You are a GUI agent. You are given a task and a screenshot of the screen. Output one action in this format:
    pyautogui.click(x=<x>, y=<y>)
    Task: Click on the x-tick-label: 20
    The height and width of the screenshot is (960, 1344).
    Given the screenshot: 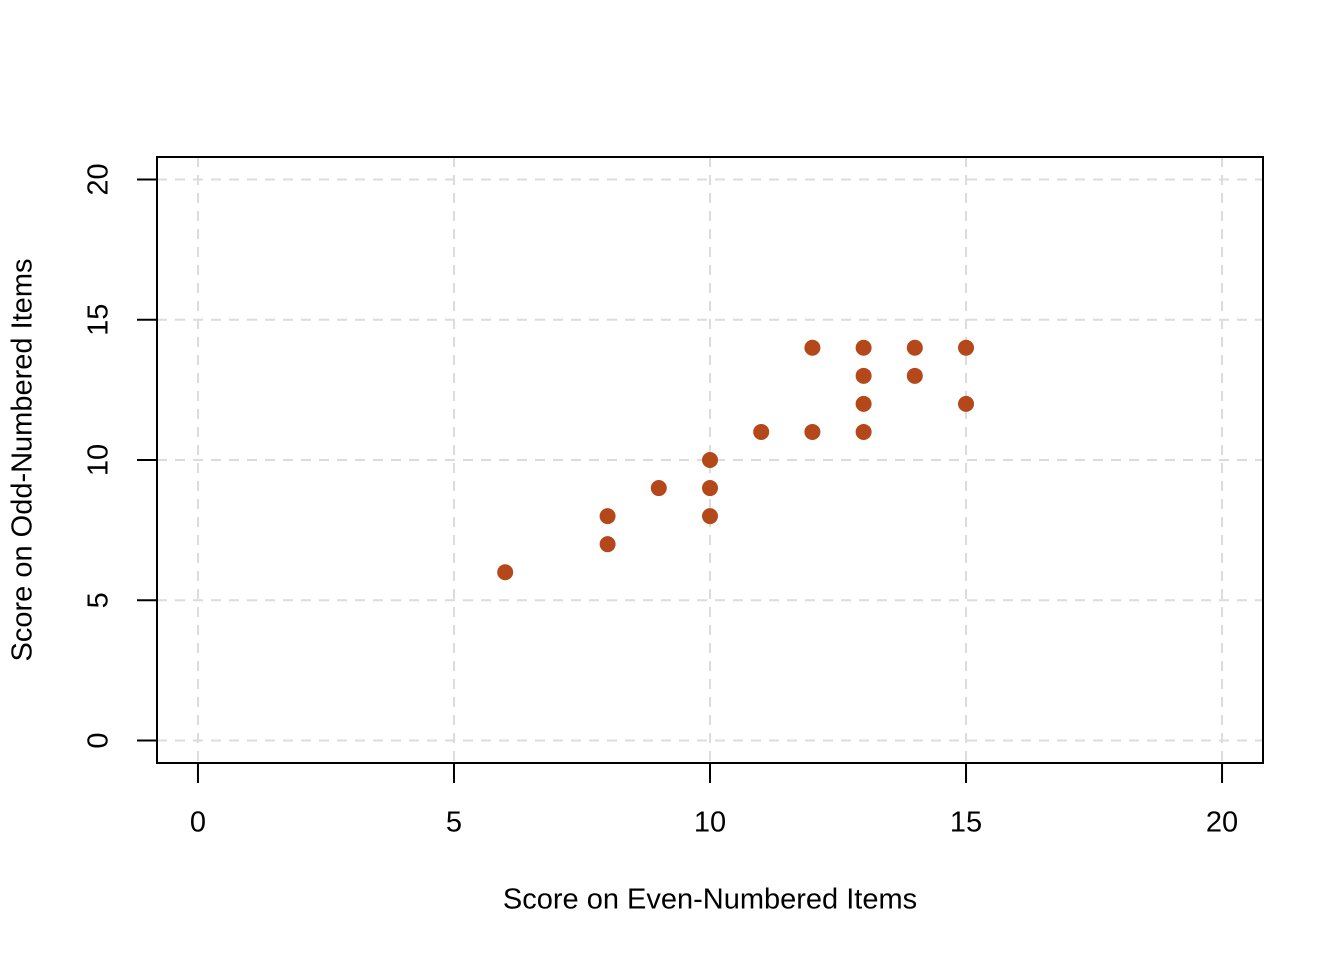 What is the action you would take?
    pyautogui.click(x=1222, y=823)
    